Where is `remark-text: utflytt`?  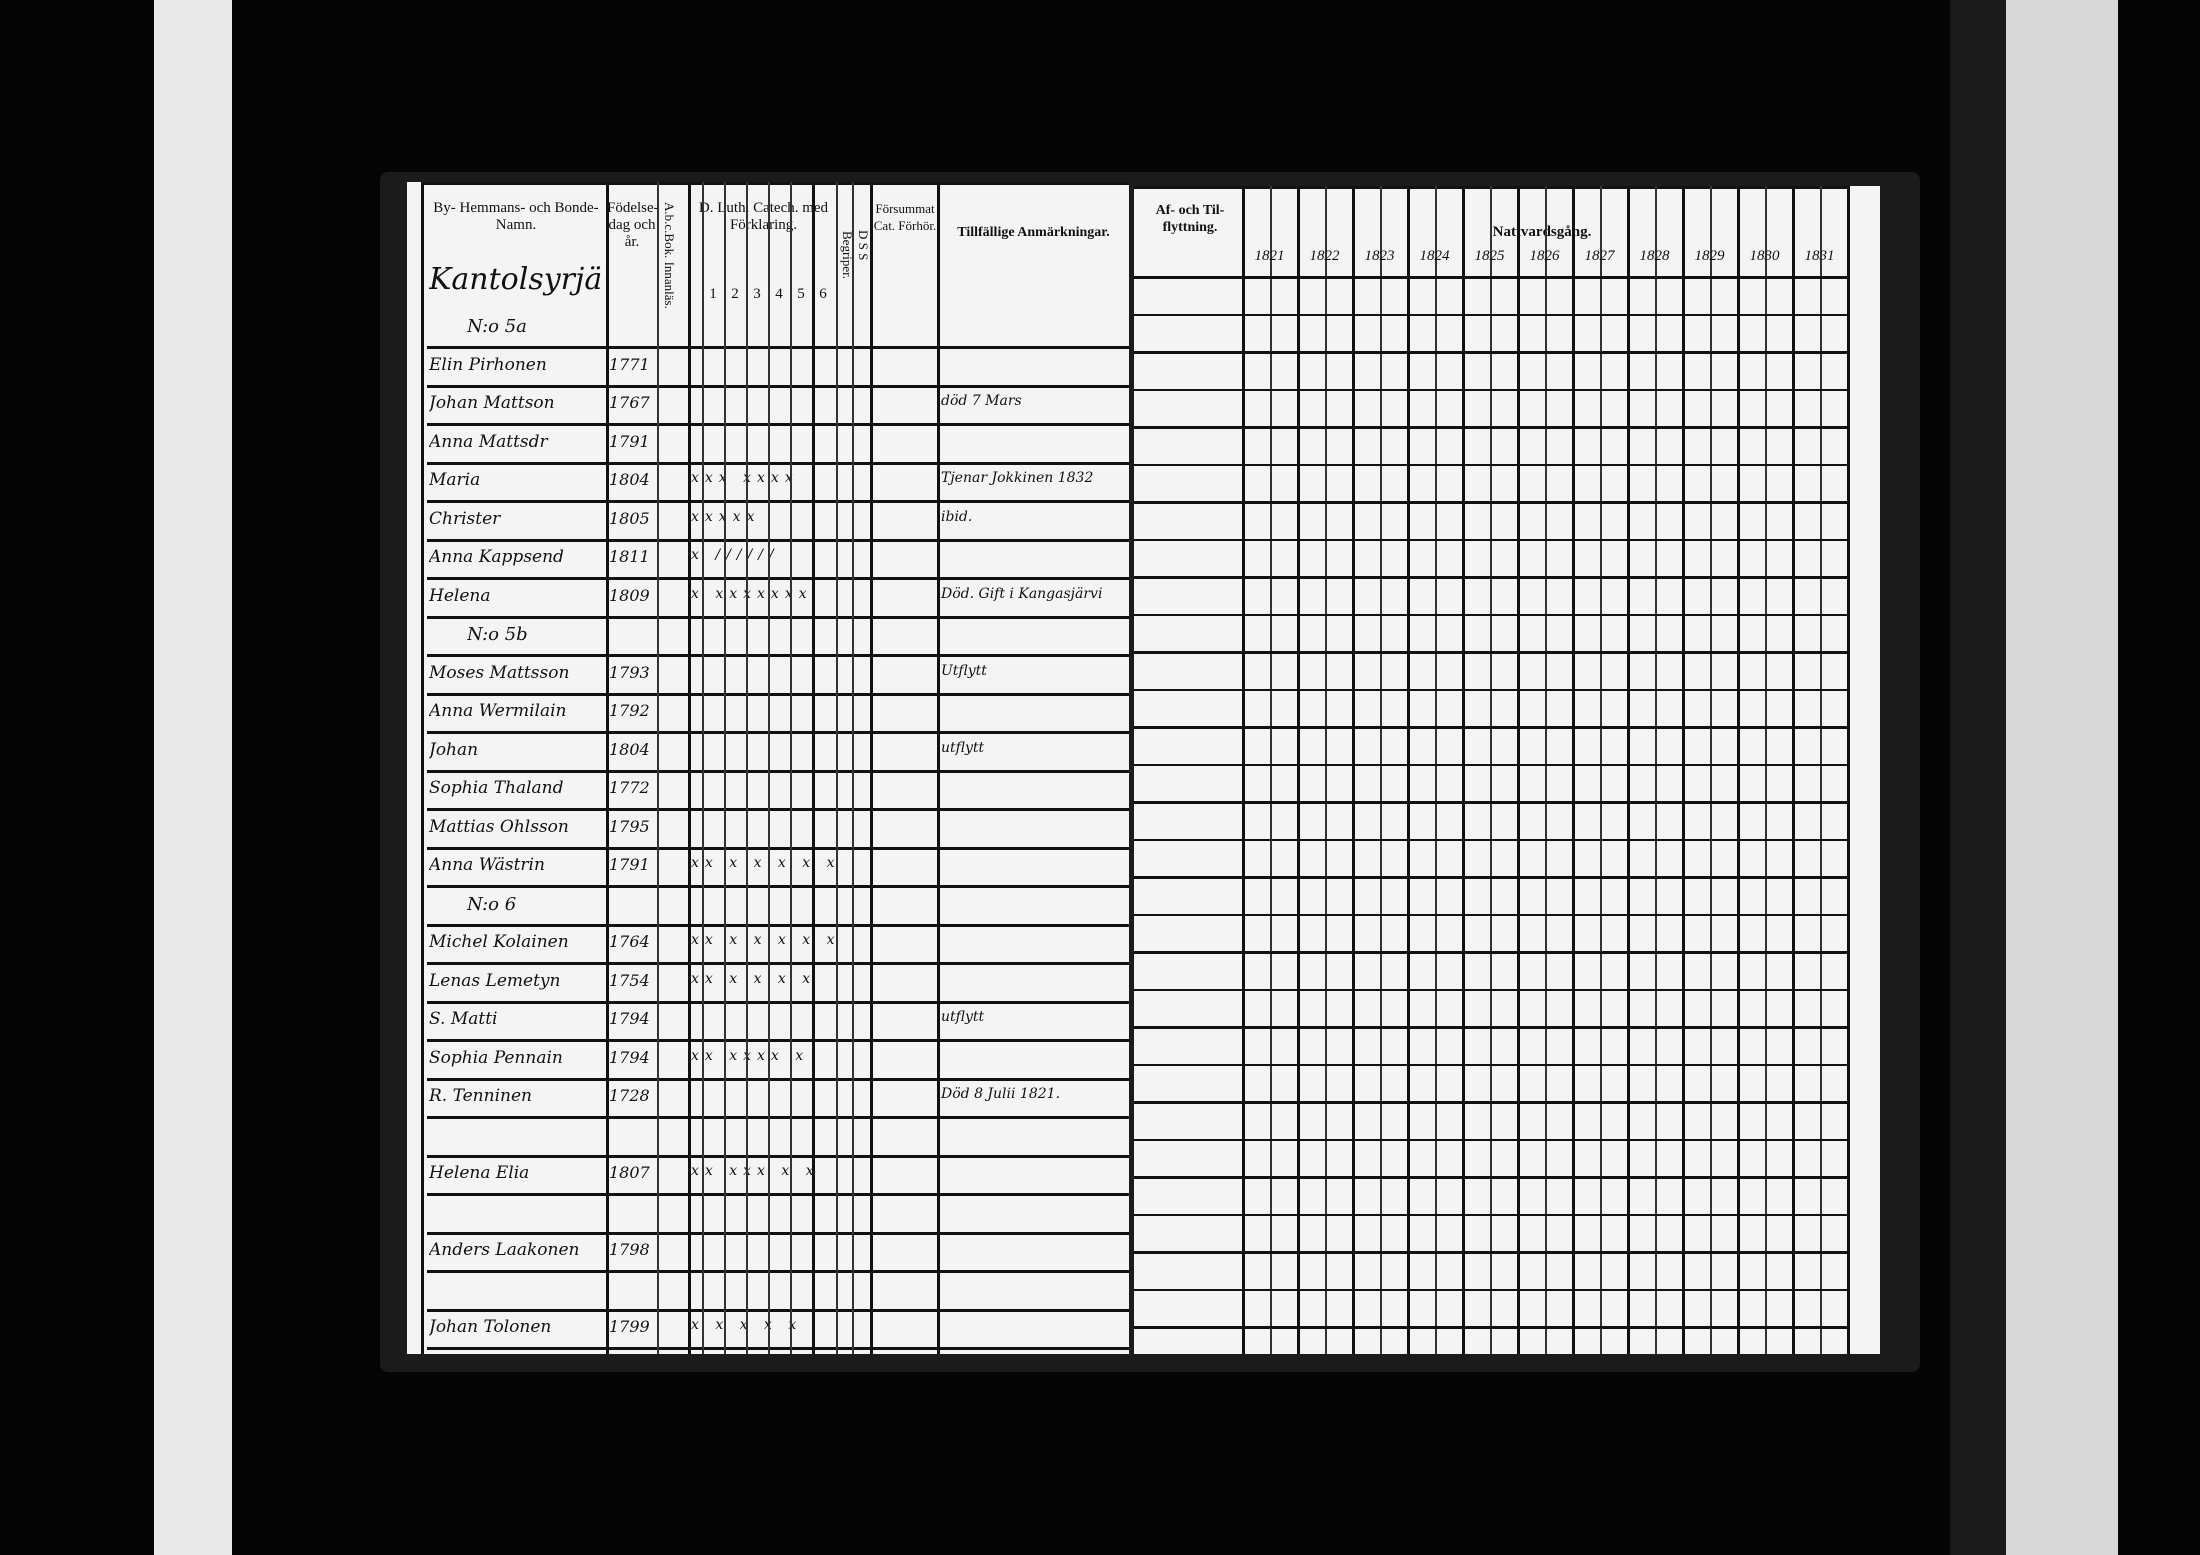 remark-text: utflytt is located at coordinates (963, 1017).